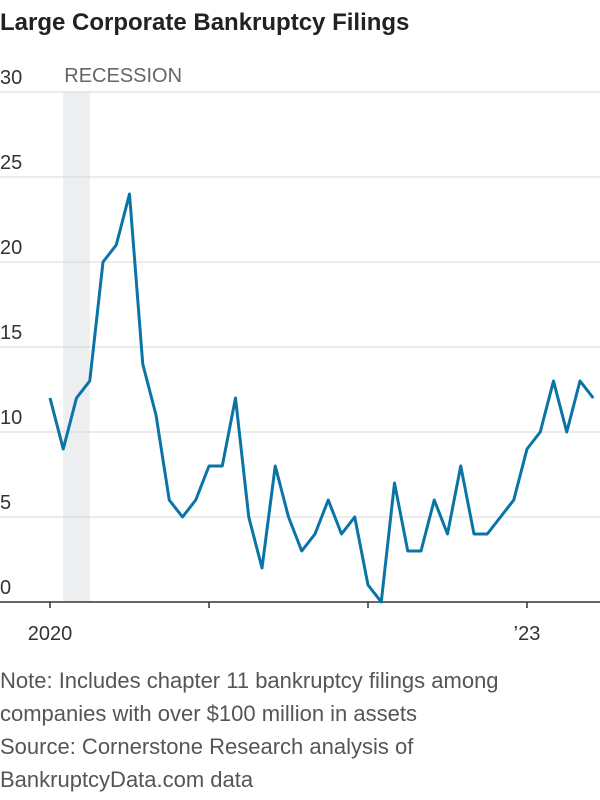 This screenshot has height=800, width=600. I want to click on y-tick-label: 30, so click(11, 78).